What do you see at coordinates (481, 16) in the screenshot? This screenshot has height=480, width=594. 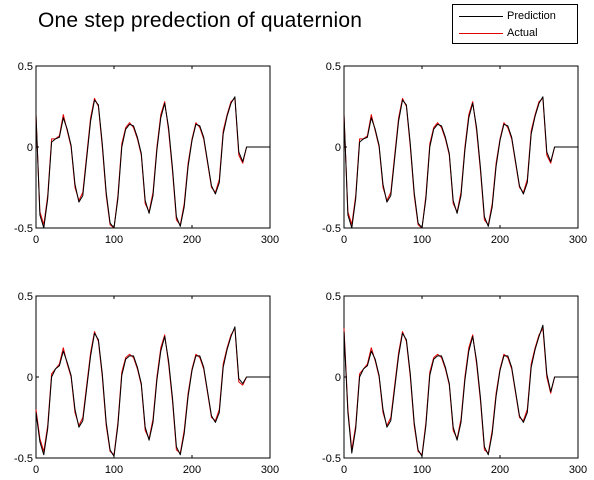 I see `legend-swatch-prediction` at bounding box center [481, 16].